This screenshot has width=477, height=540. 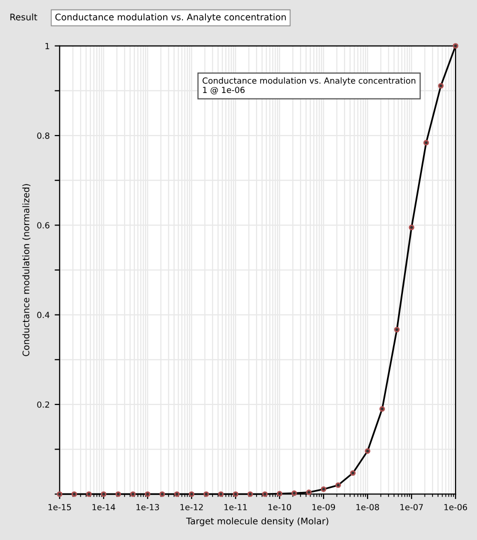 What do you see at coordinates (309, 85) in the screenshot?
I see `annotation: Conductance modulation vs. Analyte concentration 1 @ 1e-06` at bounding box center [309, 85].